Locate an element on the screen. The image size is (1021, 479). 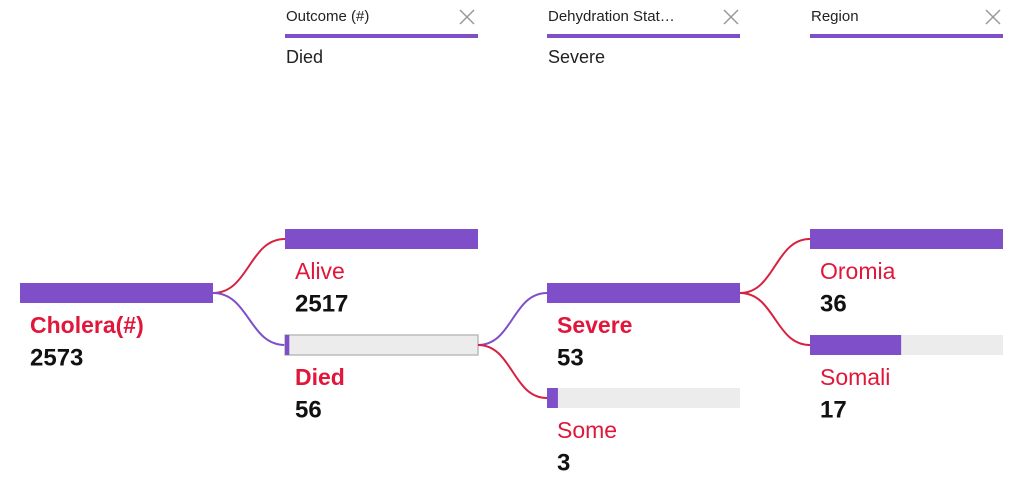
node-label: Died is located at coordinates (320, 377).